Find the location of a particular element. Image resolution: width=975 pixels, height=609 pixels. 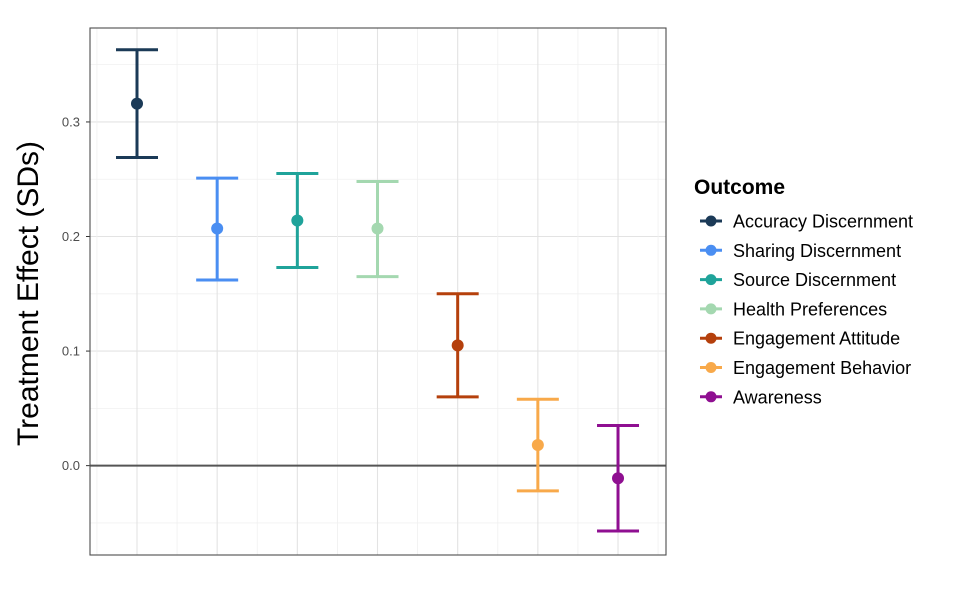

legend-label: Awareness is located at coordinates (777, 397).